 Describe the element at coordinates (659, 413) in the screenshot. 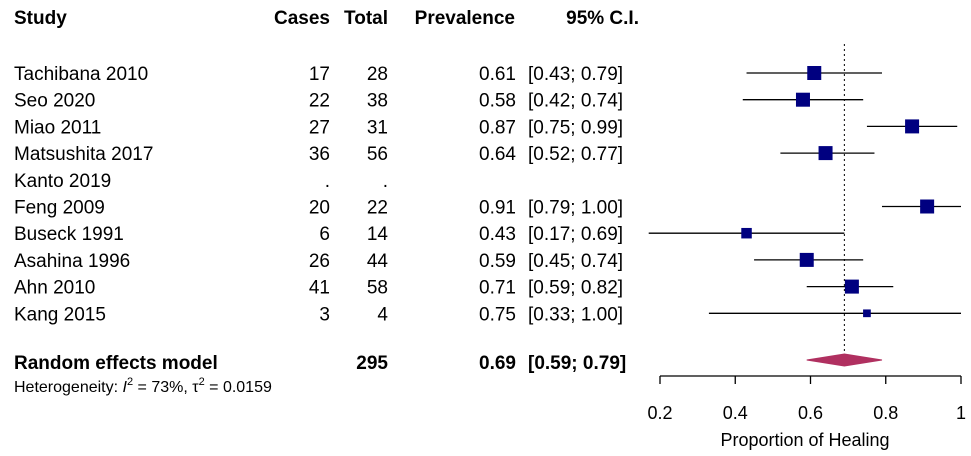

I see `x-tick-label: 0.2` at that location.